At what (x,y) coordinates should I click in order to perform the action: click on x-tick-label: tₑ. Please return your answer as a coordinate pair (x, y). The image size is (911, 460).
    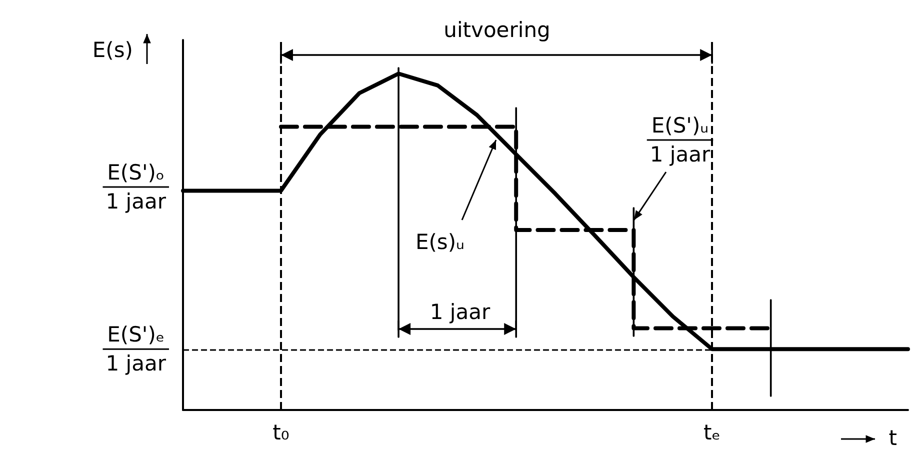
    Looking at the image, I should click on (712, 432).